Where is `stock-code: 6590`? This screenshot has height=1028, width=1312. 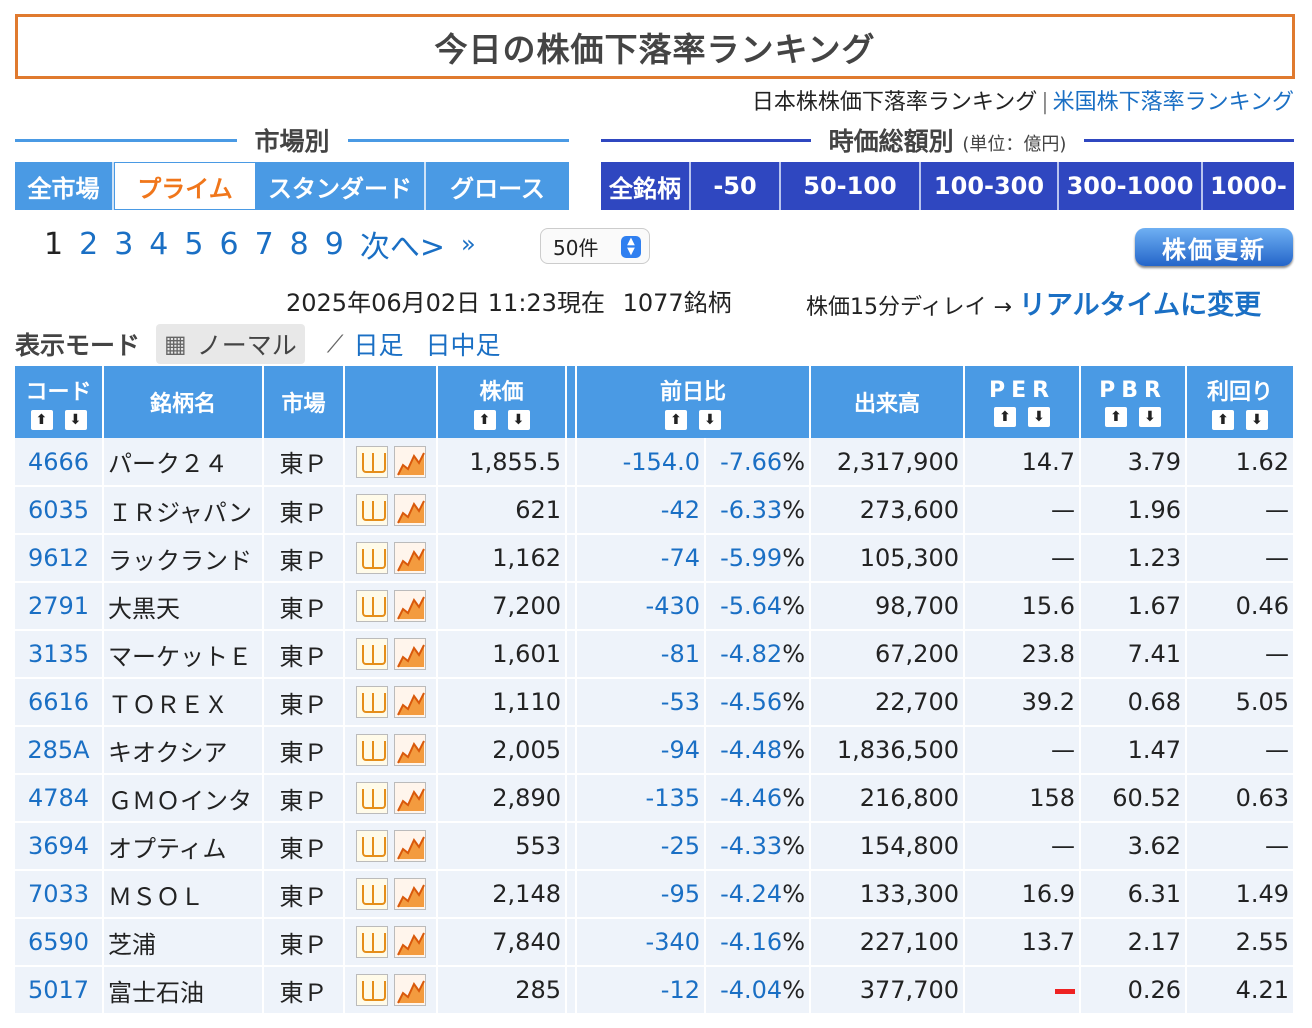
stock-code: 6590 is located at coordinates (59, 942).